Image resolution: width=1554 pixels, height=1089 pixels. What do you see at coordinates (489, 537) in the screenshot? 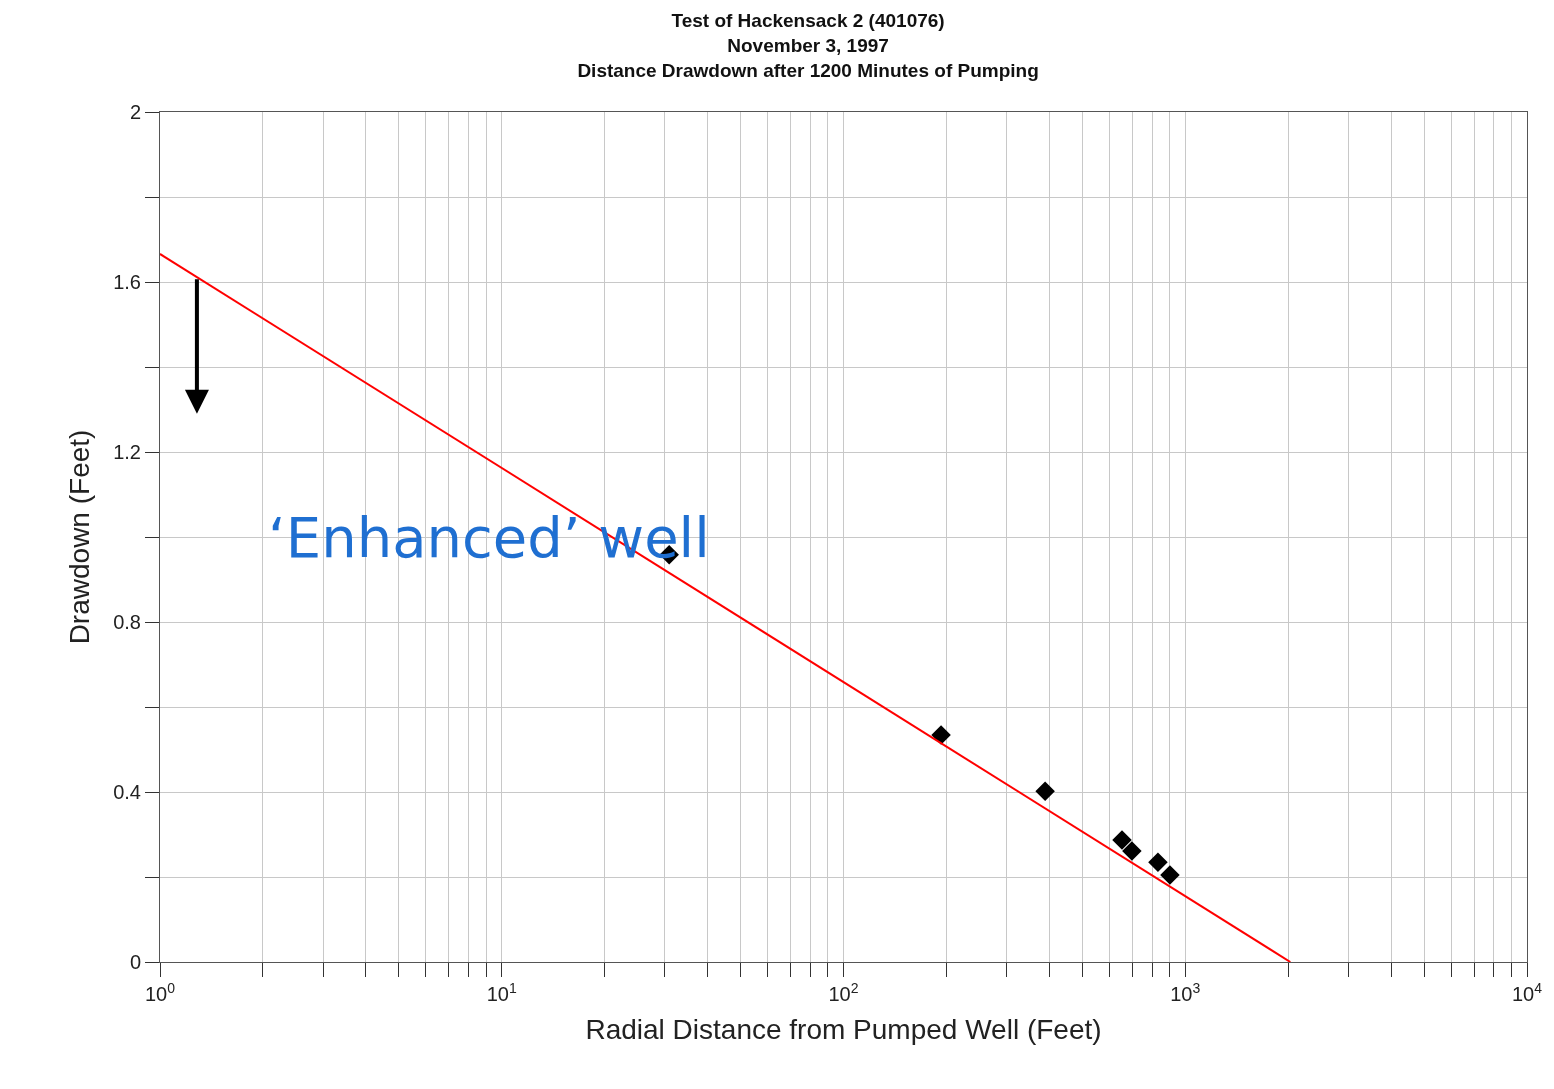
I see `annotation: ‘Enhanced’ well` at bounding box center [489, 537].